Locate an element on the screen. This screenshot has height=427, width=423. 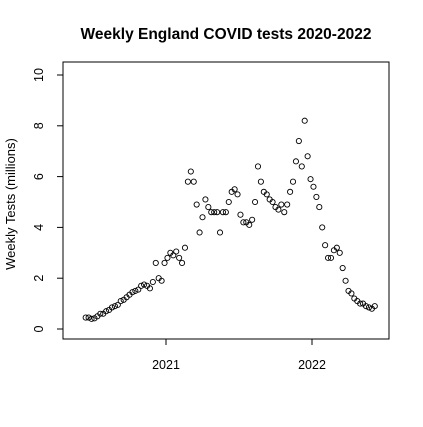
x-tick-label: 2021 is located at coordinates (166, 365).